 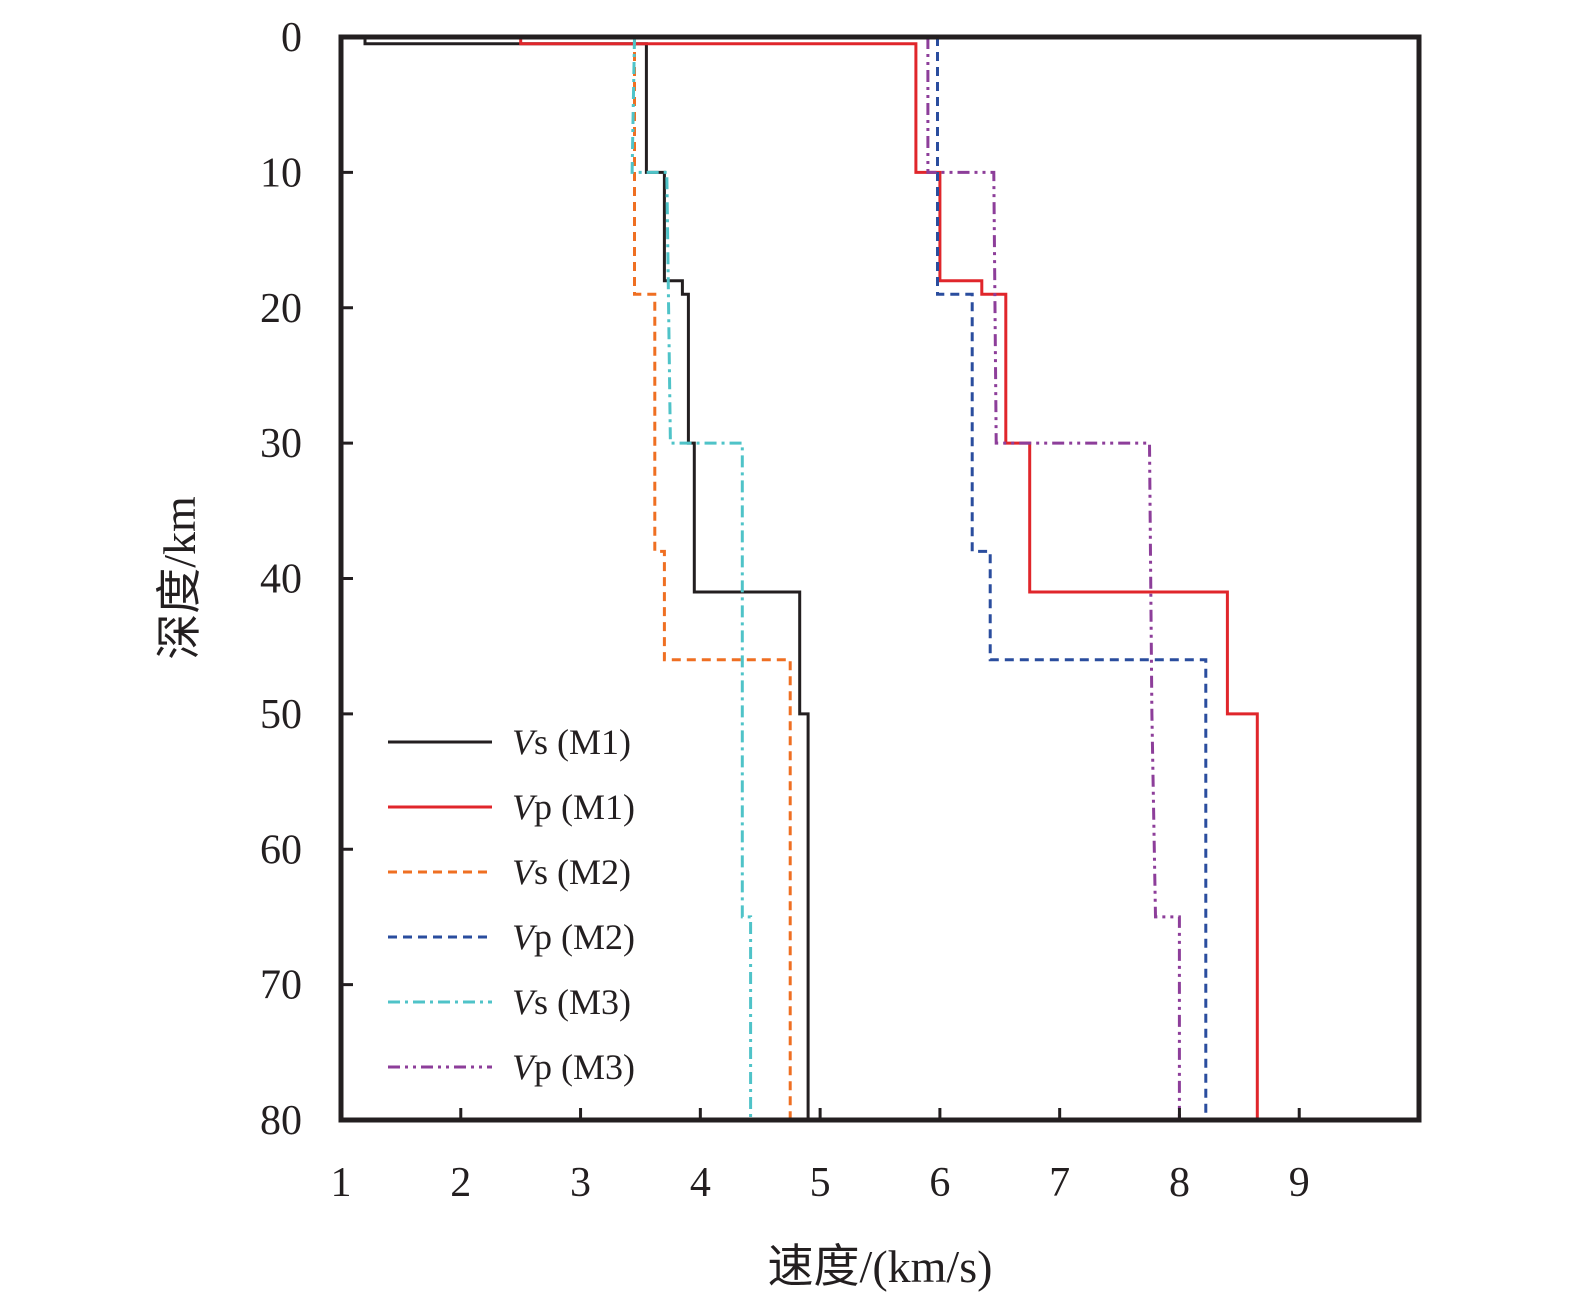 I want to click on legend-label-3: Vs (M2), so click(x=571, y=872).